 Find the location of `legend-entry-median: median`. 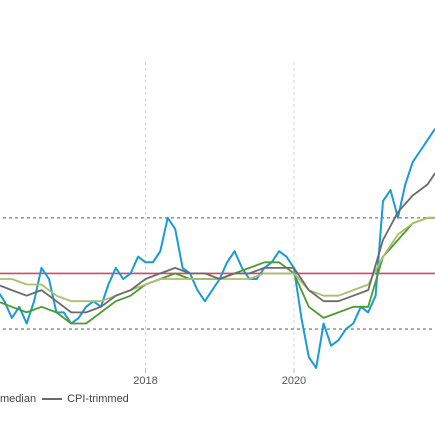

legend-entry-median: median is located at coordinates (18, 399).